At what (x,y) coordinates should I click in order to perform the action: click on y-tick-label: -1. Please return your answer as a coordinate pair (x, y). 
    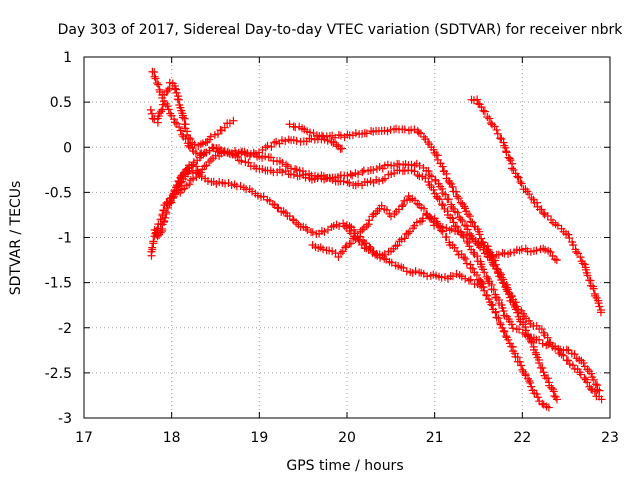
    Looking at the image, I should click on (65, 239).